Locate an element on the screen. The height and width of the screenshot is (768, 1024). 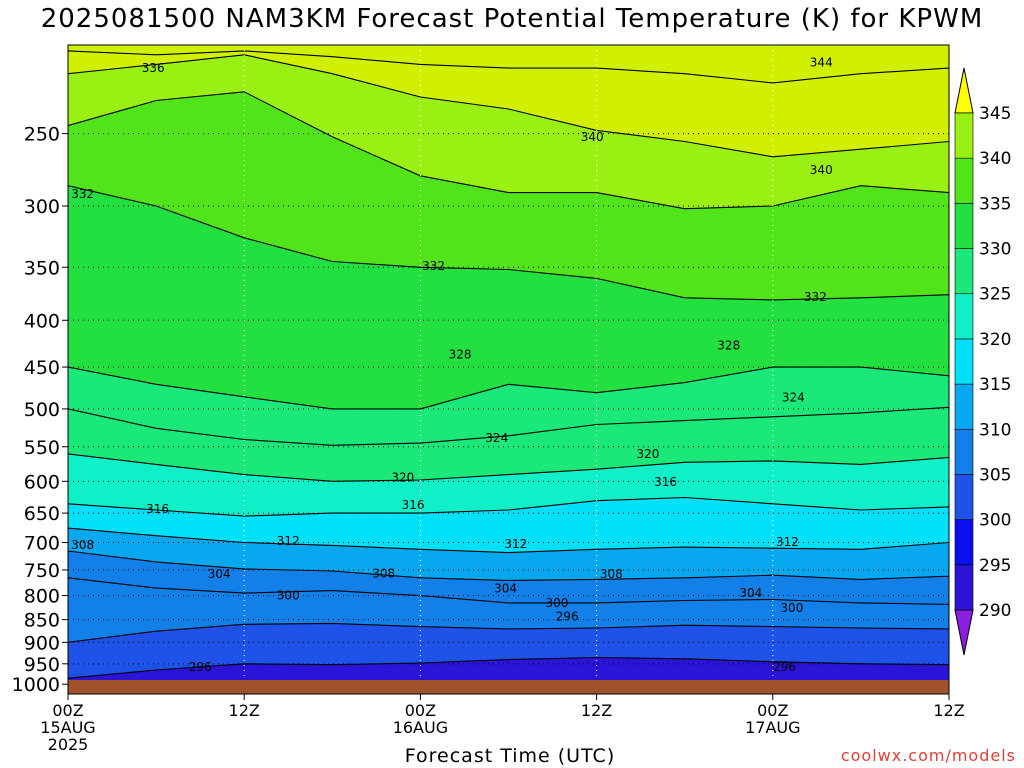
y-tick-label: 750 is located at coordinates (42, 571).